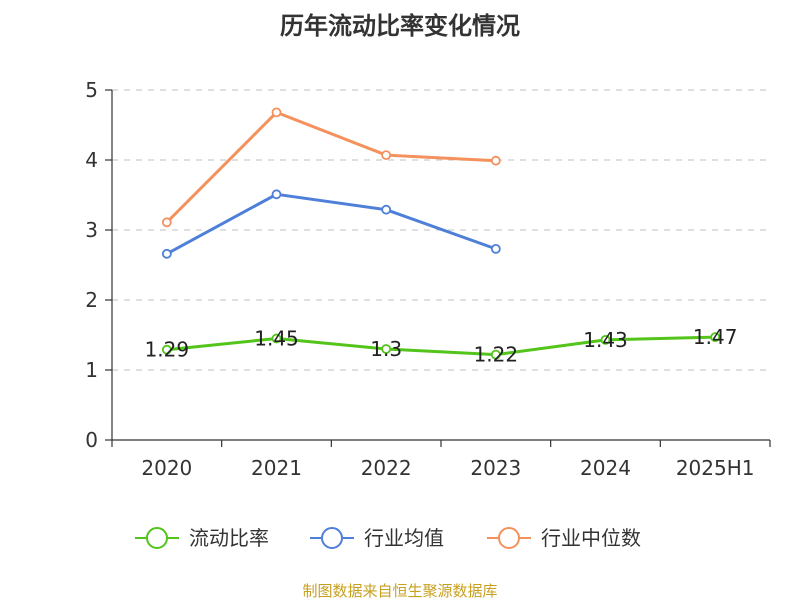 This screenshot has height=600, width=800. What do you see at coordinates (91, 160) in the screenshot?
I see `y-tick-label: 4` at bounding box center [91, 160].